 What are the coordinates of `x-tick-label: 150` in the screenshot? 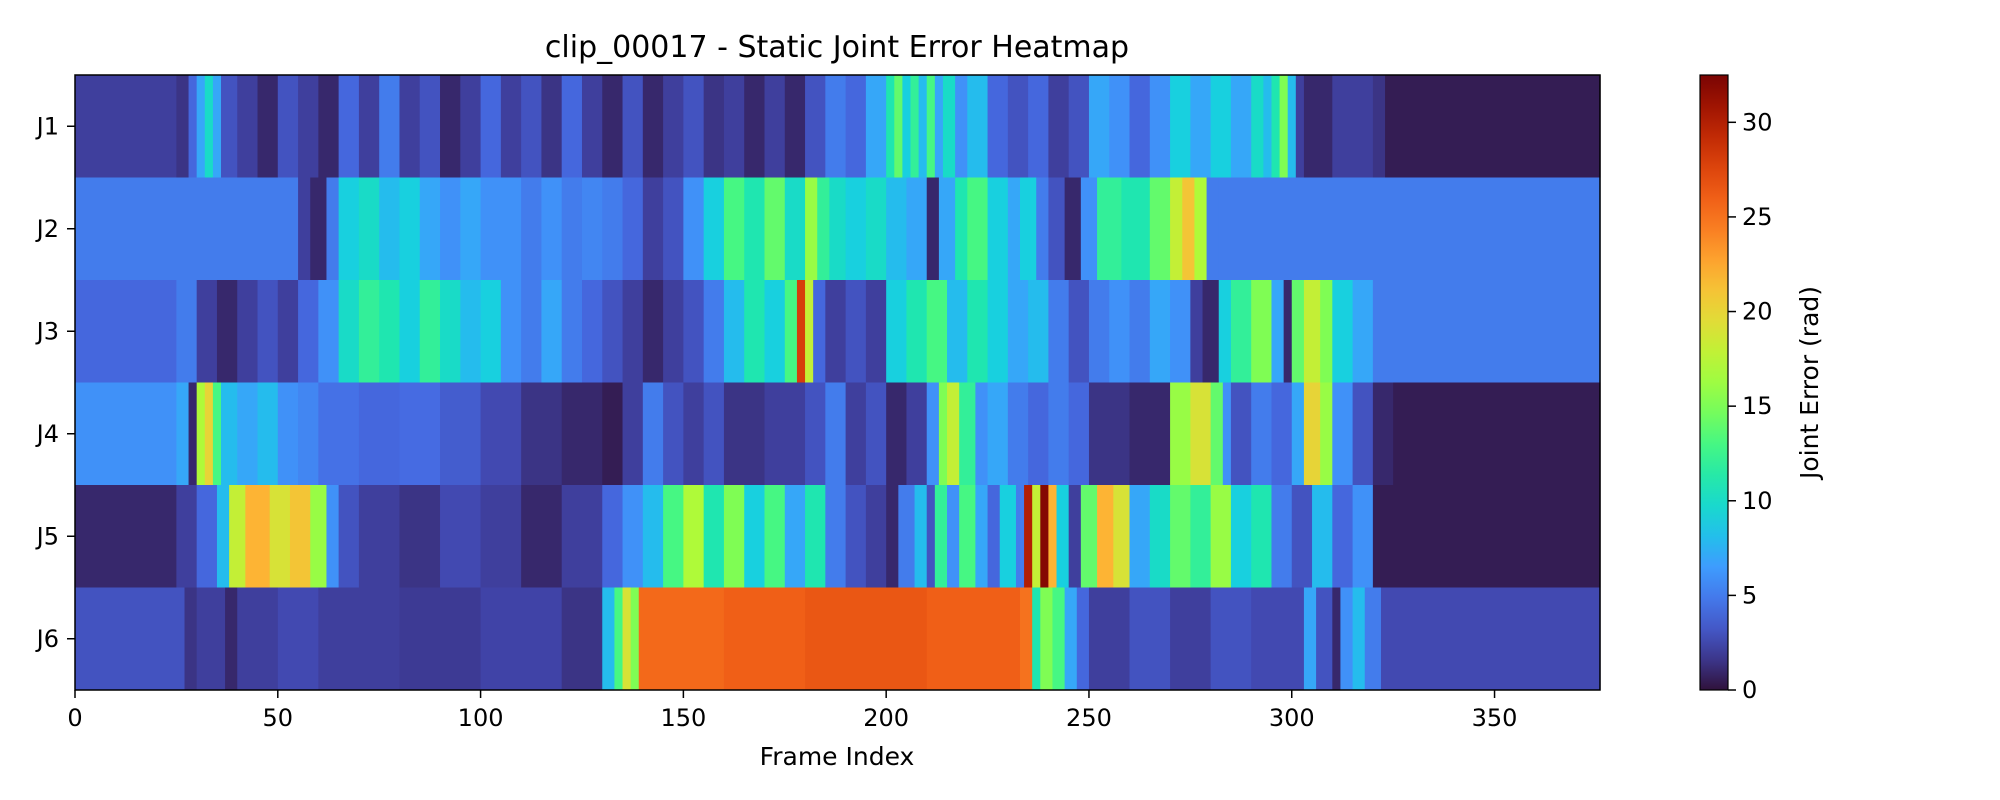 It's located at (683, 718).